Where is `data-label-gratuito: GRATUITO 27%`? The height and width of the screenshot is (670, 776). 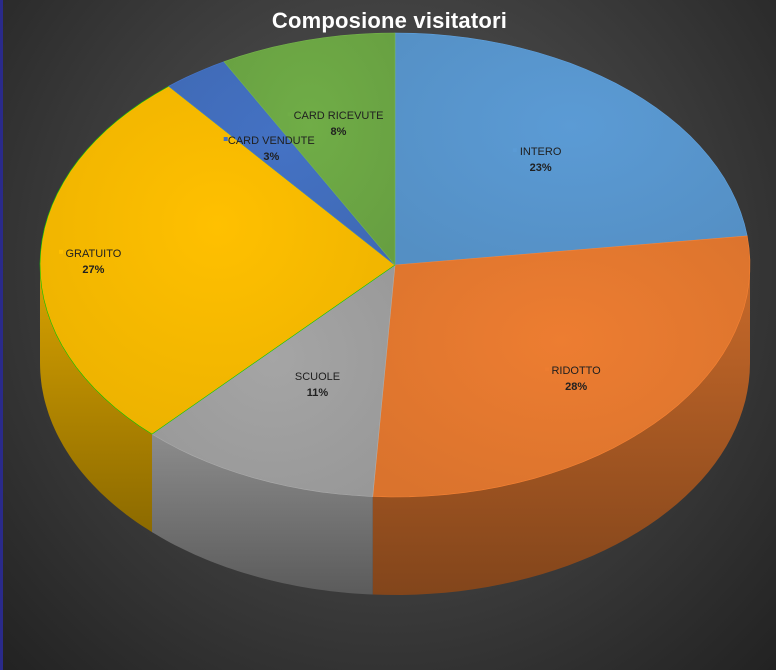
data-label-gratuito: GRATUITO 27% is located at coordinates (90, 262).